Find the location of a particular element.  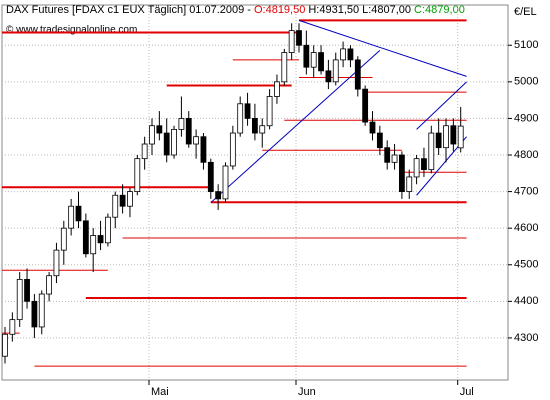

x-tick-label: Jun is located at coordinates (307, 392).